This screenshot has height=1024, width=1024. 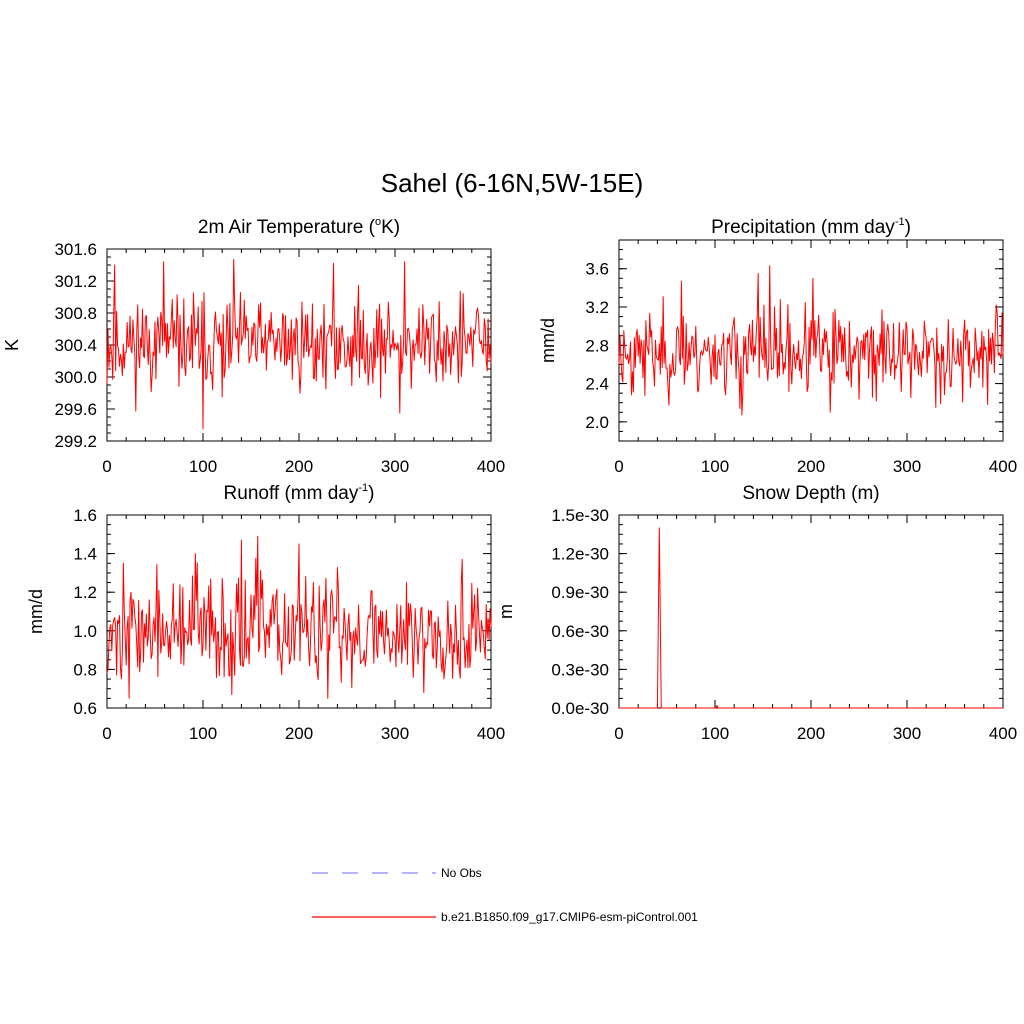 I want to click on ylabel-runoff: mm/d, so click(x=36, y=611).